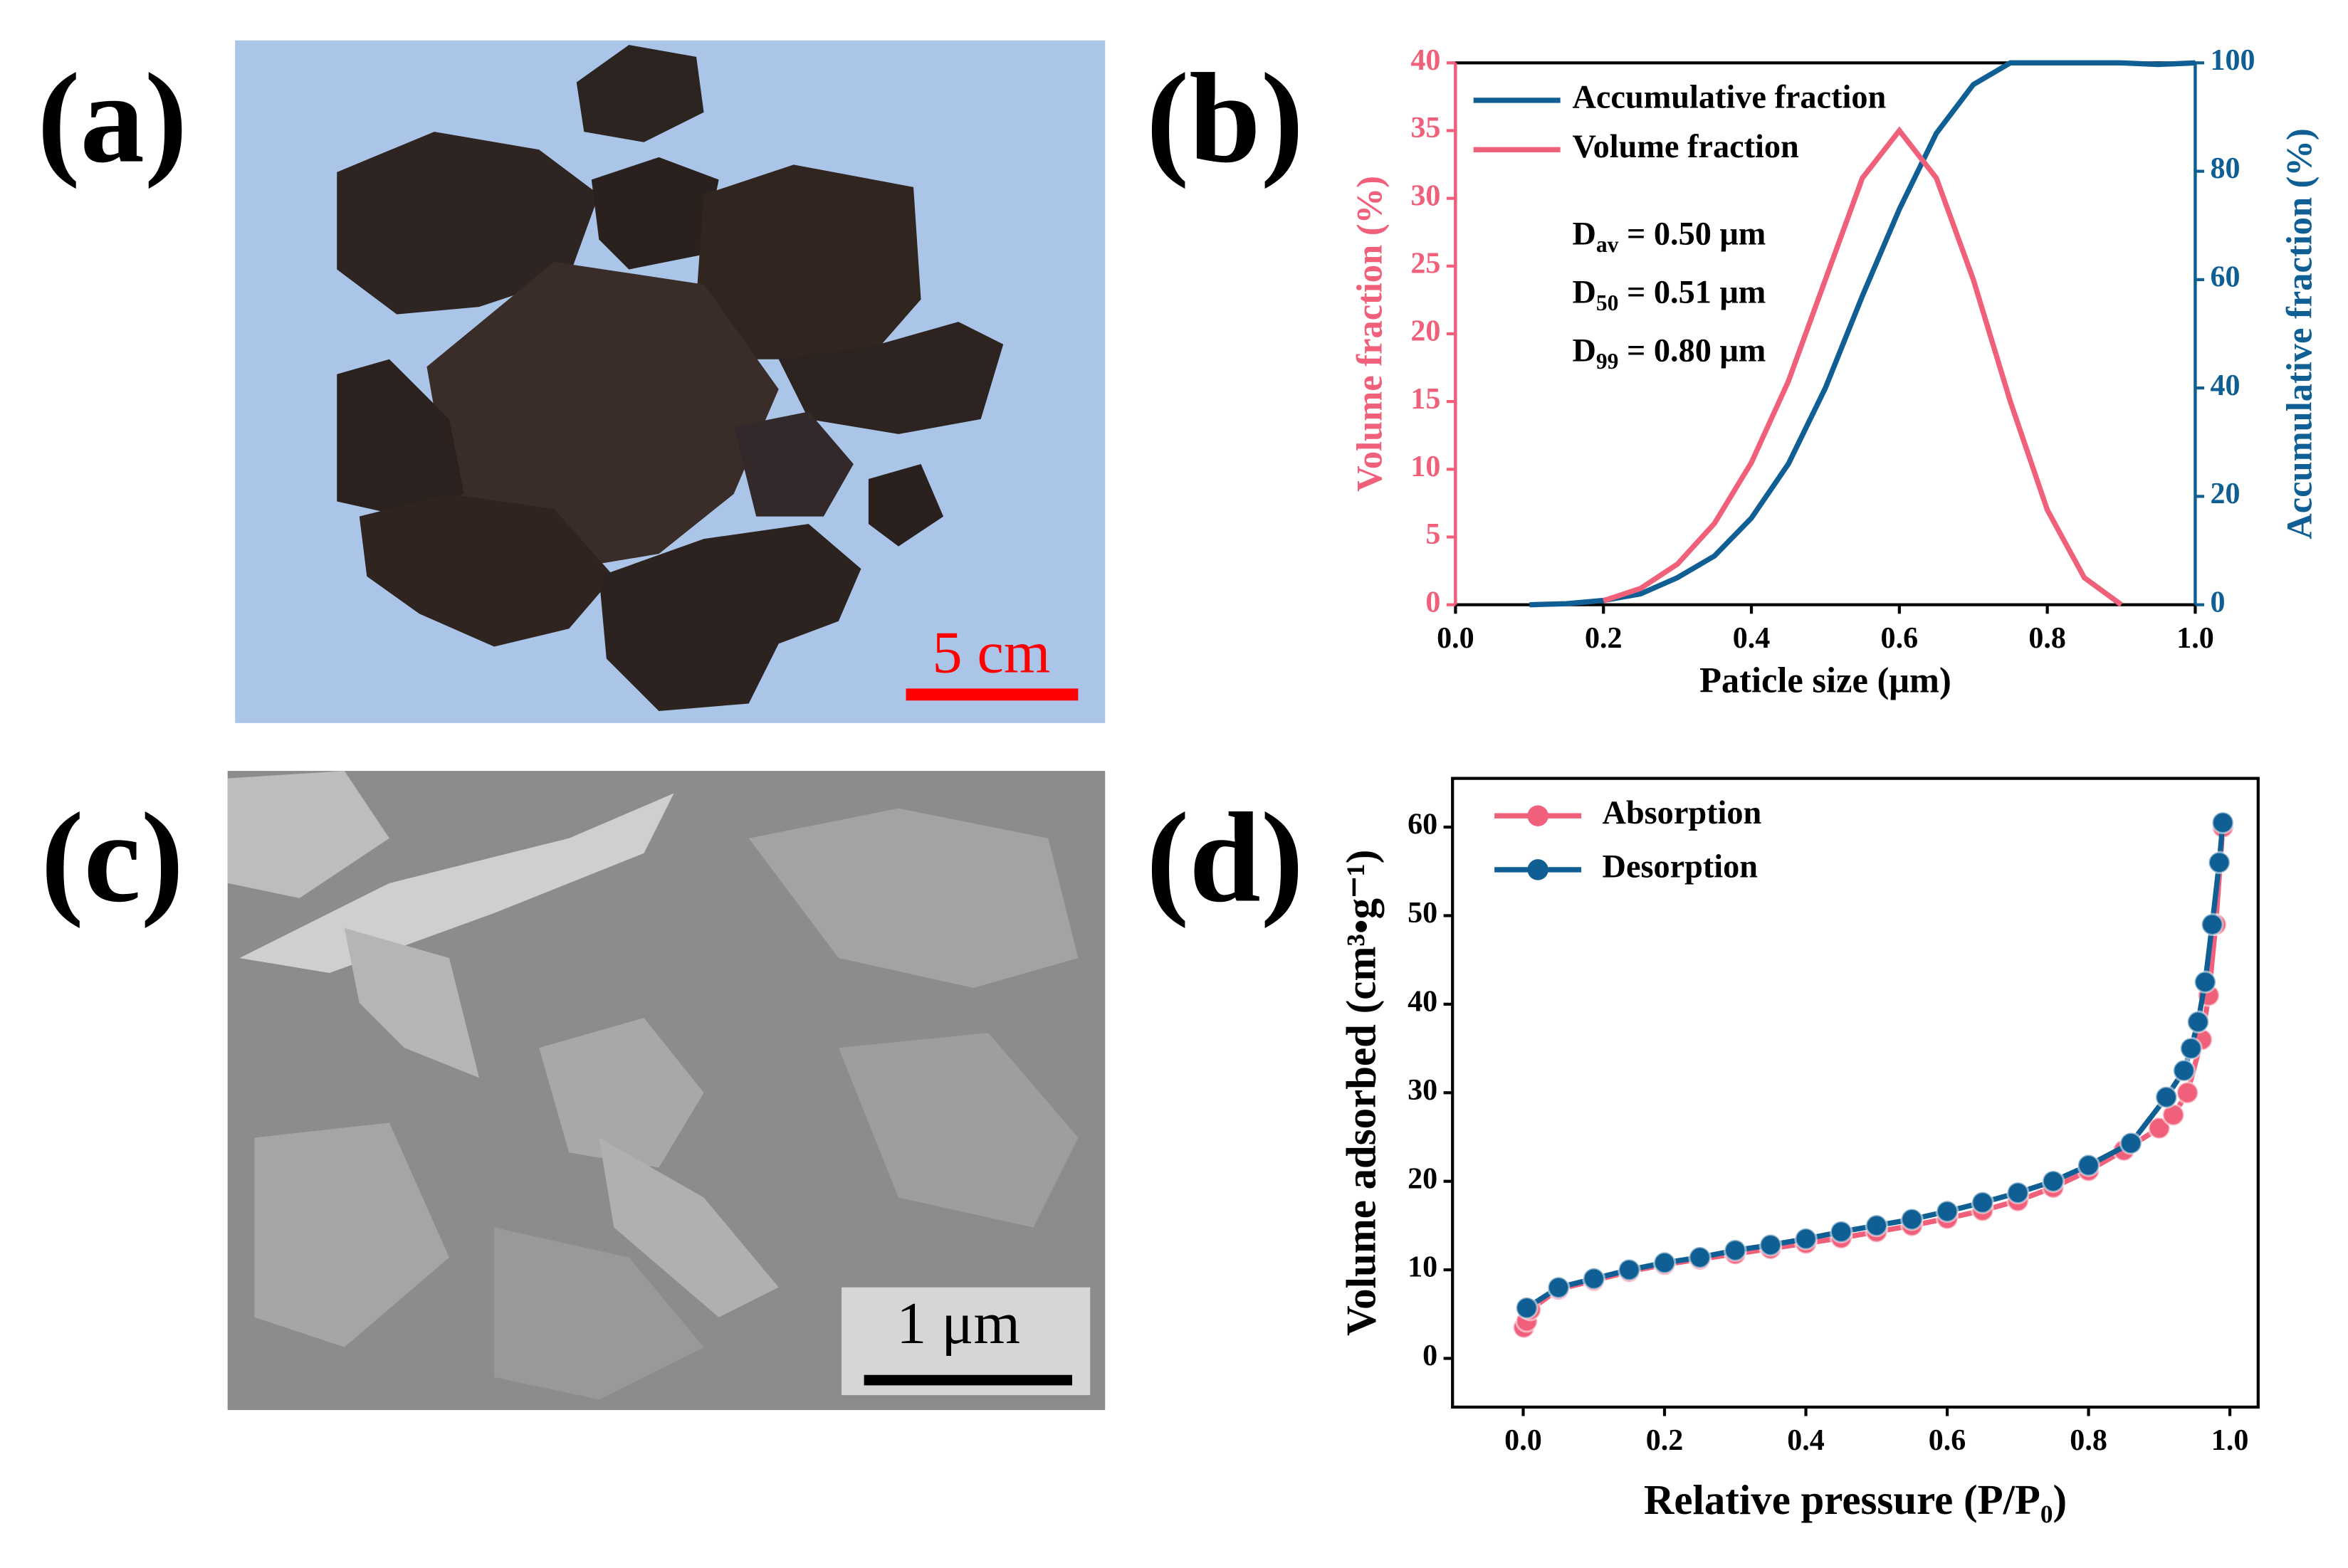 The image size is (2348, 1568). What do you see at coordinates (1422, 914) in the screenshot?
I see `y-tick-label: 50` at bounding box center [1422, 914].